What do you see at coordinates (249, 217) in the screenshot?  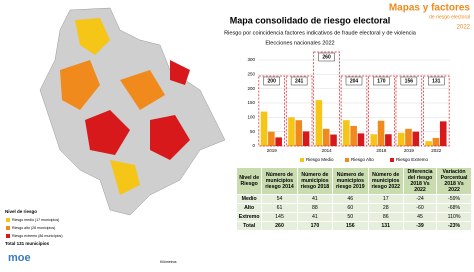 I see `table-cell: Extremo` at bounding box center [249, 217].